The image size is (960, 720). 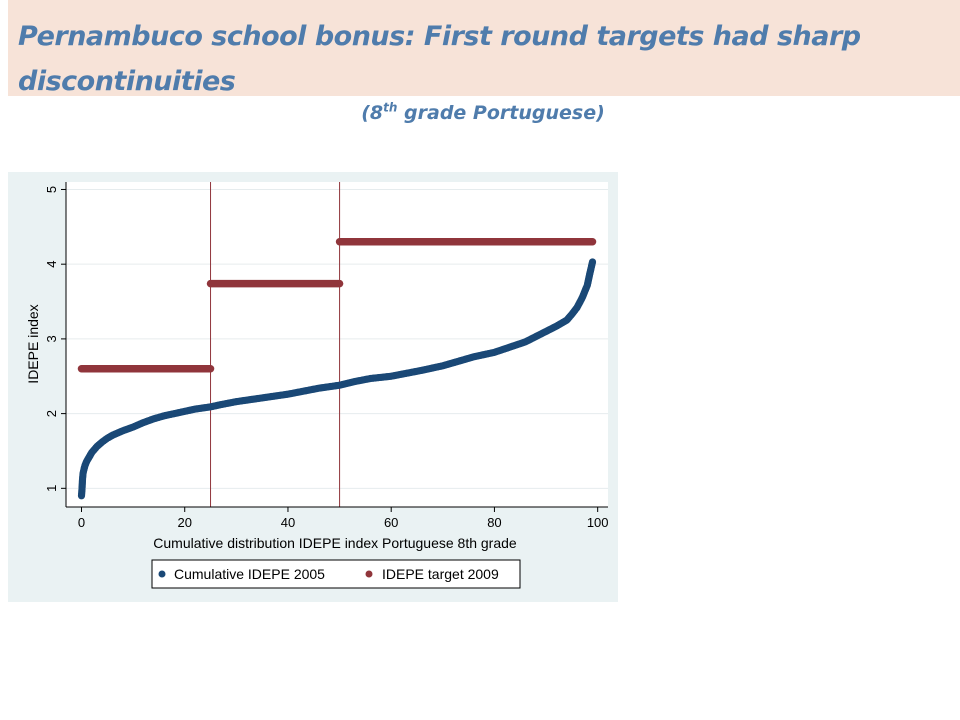 What do you see at coordinates (598, 522) in the screenshot?
I see `x-tick-label: 100` at bounding box center [598, 522].